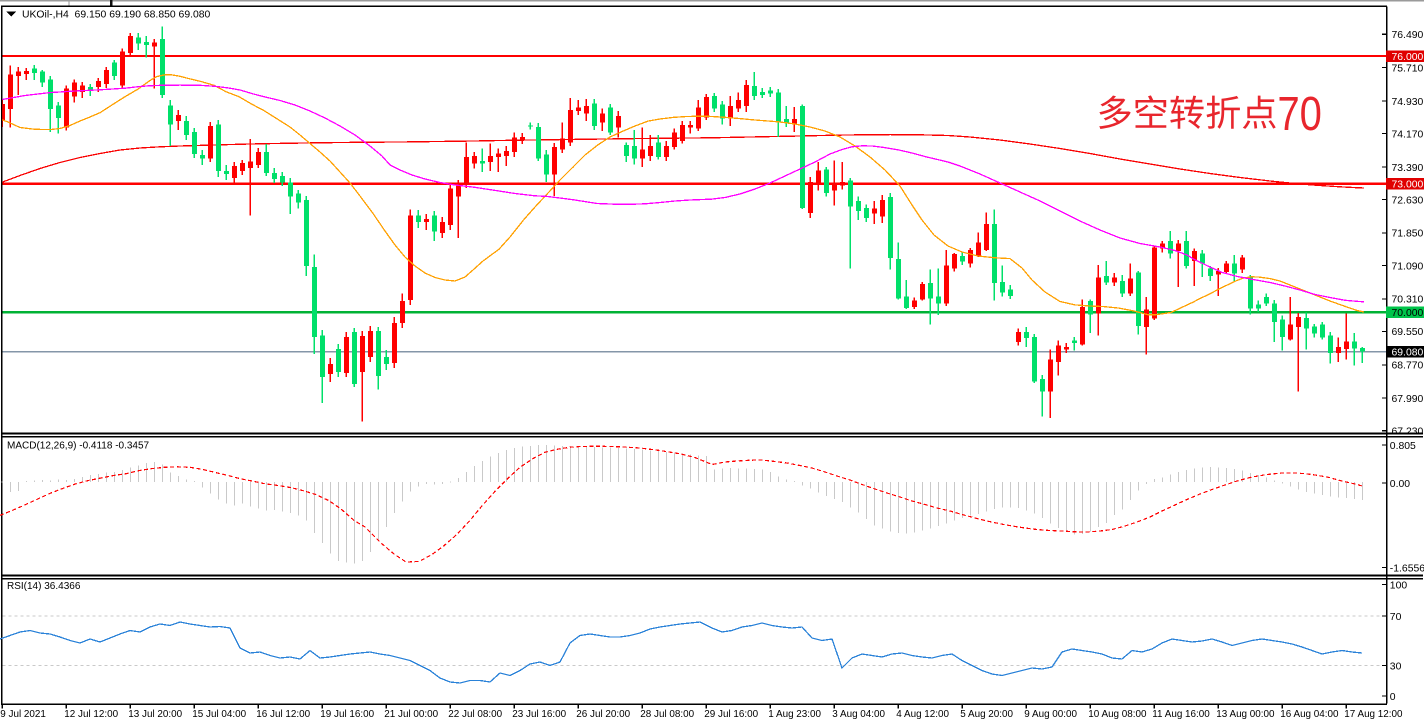  What do you see at coordinates (1408, 353) in the screenshot?
I see `svg-text: 69.080` at bounding box center [1408, 353].